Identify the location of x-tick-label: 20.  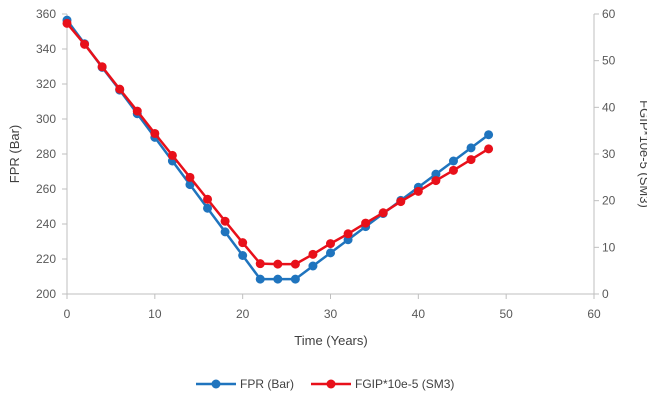
(243, 314).